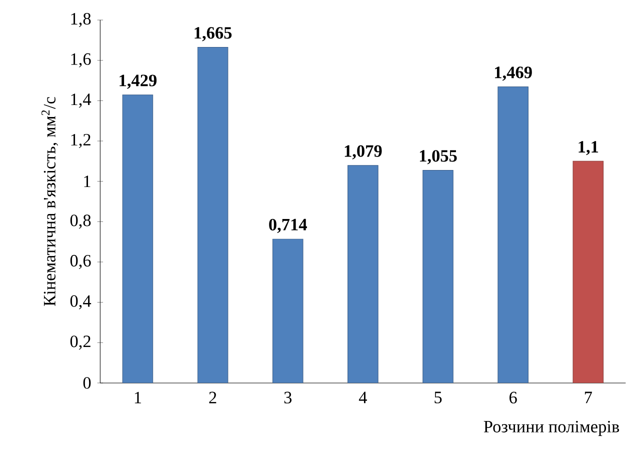 The width and height of the screenshot is (634, 452). What do you see at coordinates (81, 20) in the screenshot?
I see `y-tick-label: 1,8` at bounding box center [81, 20].